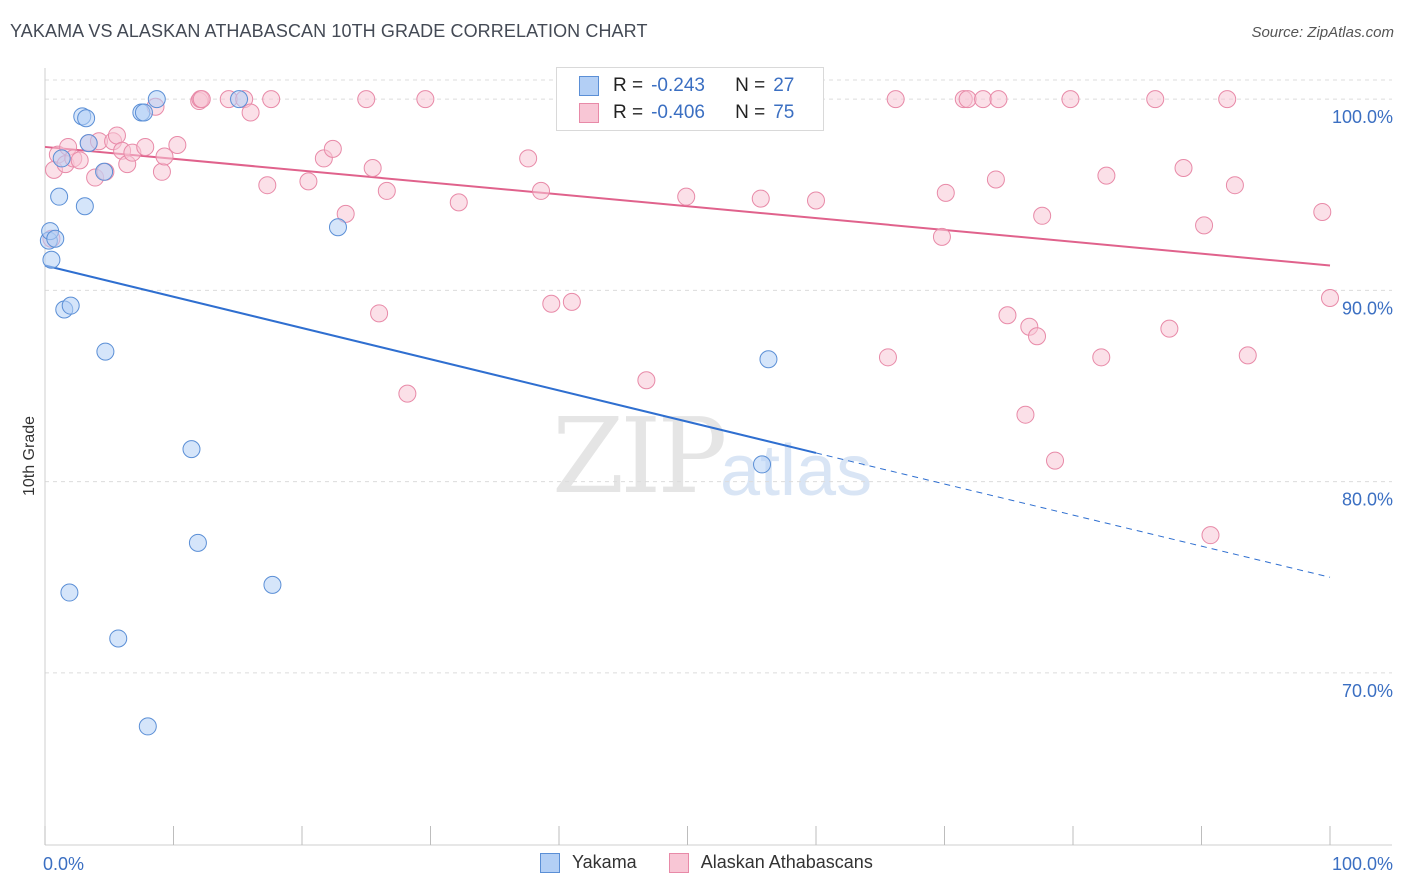 This screenshot has width=1406, height=892. I want to click on legend-label-alaskan-athabascans: Alaskan Athabascans, so click(786, 862).